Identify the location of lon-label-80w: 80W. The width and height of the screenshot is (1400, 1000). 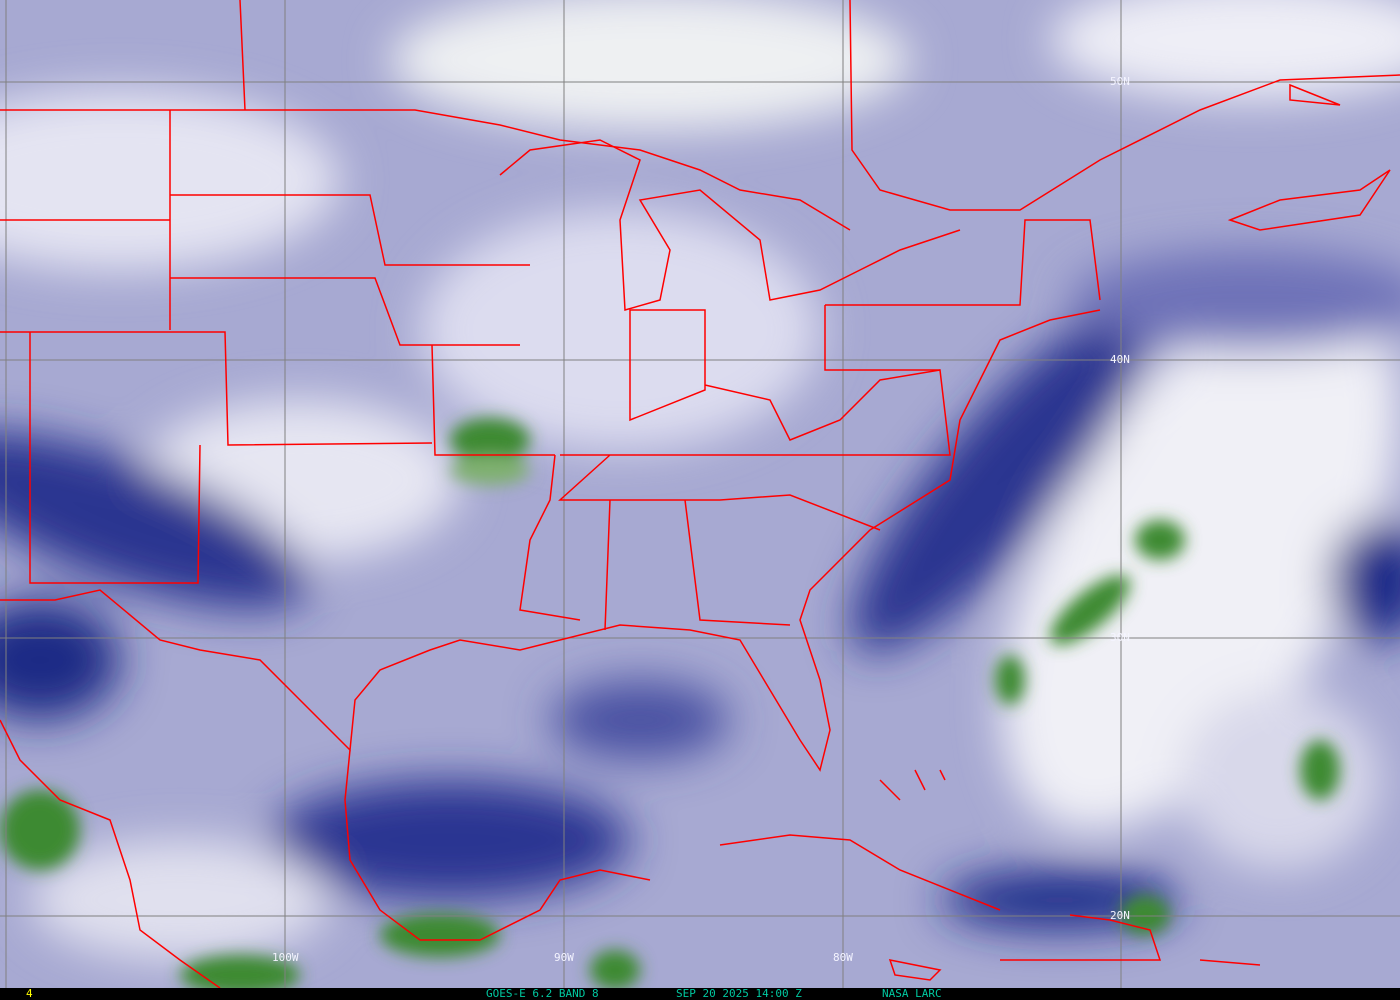
(843, 957).